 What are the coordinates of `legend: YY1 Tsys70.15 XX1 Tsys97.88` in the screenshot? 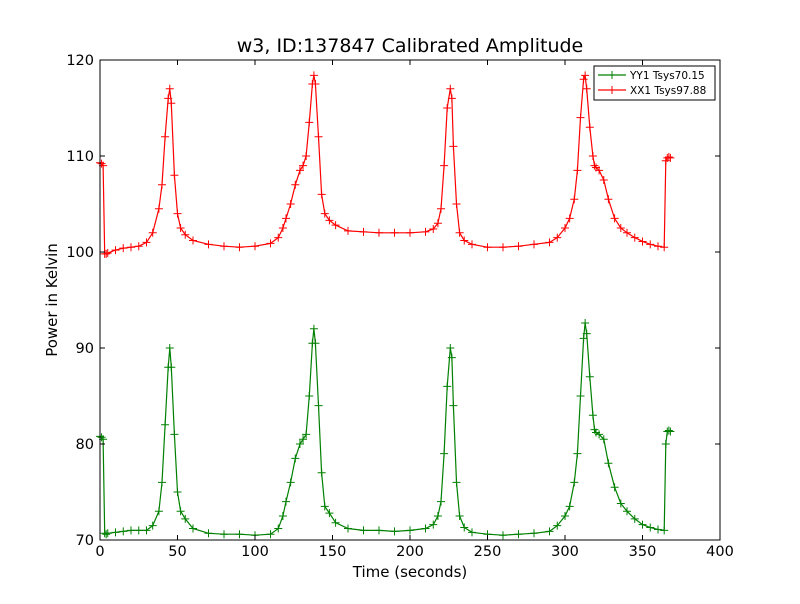 It's located at (654, 83).